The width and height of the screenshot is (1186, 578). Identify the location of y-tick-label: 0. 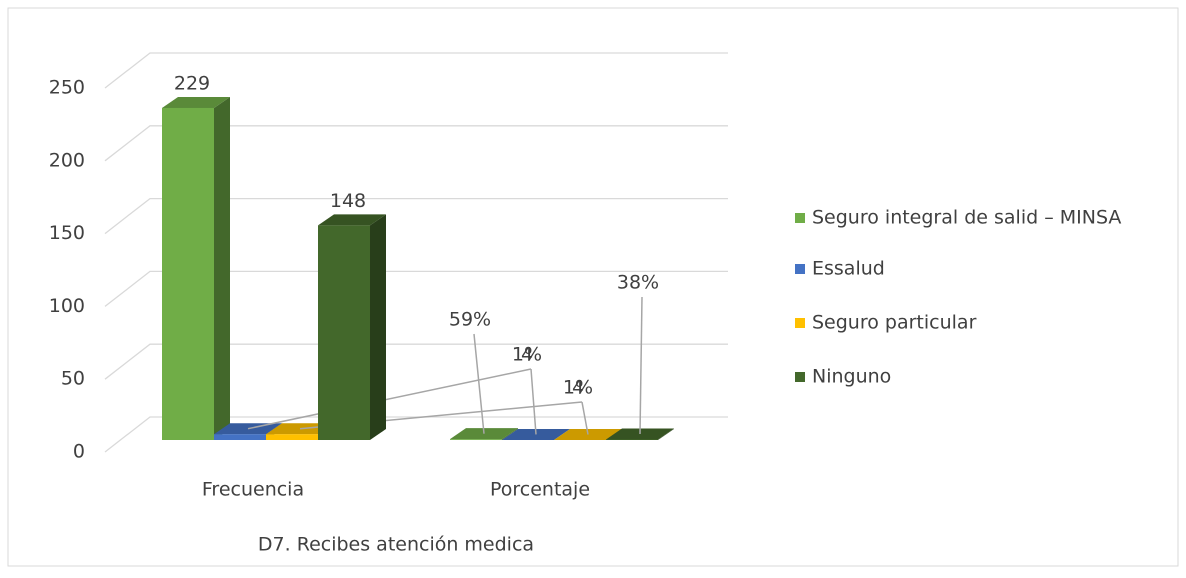
(79, 452).